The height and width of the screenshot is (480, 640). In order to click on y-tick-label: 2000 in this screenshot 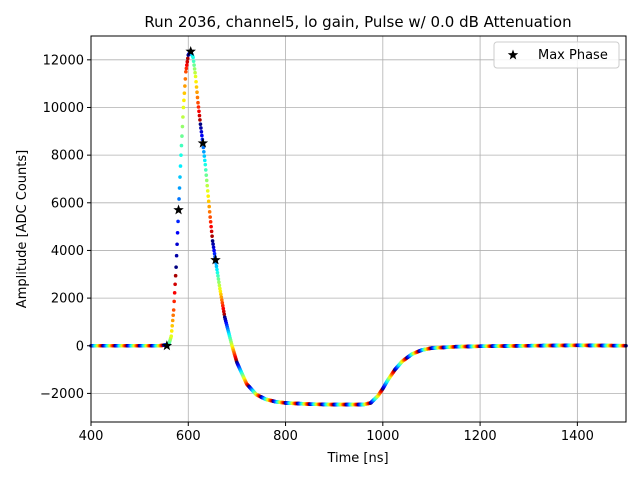, I will do `click(67, 299)`.